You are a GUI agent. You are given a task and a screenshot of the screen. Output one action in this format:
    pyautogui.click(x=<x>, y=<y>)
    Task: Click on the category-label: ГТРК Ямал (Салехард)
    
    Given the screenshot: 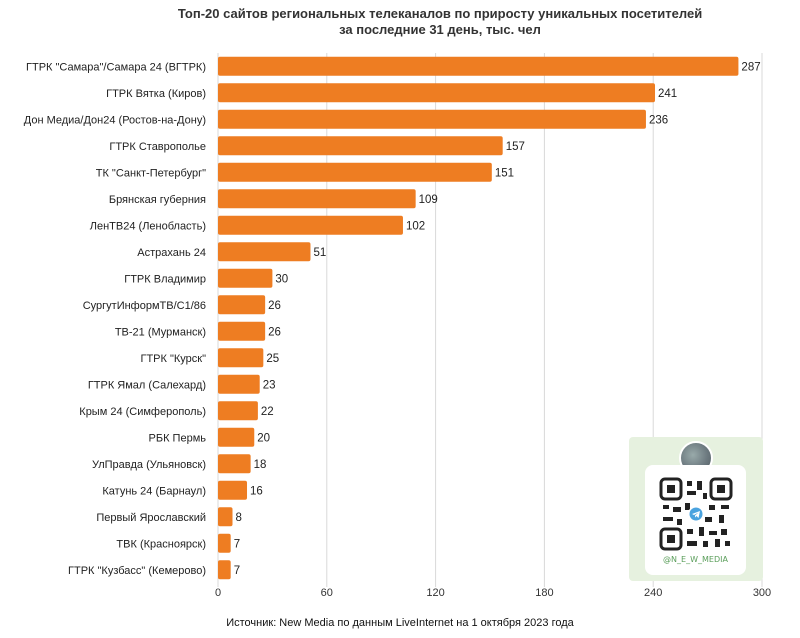 What is the action you would take?
    pyautogui.click(x=147, y=385)
    